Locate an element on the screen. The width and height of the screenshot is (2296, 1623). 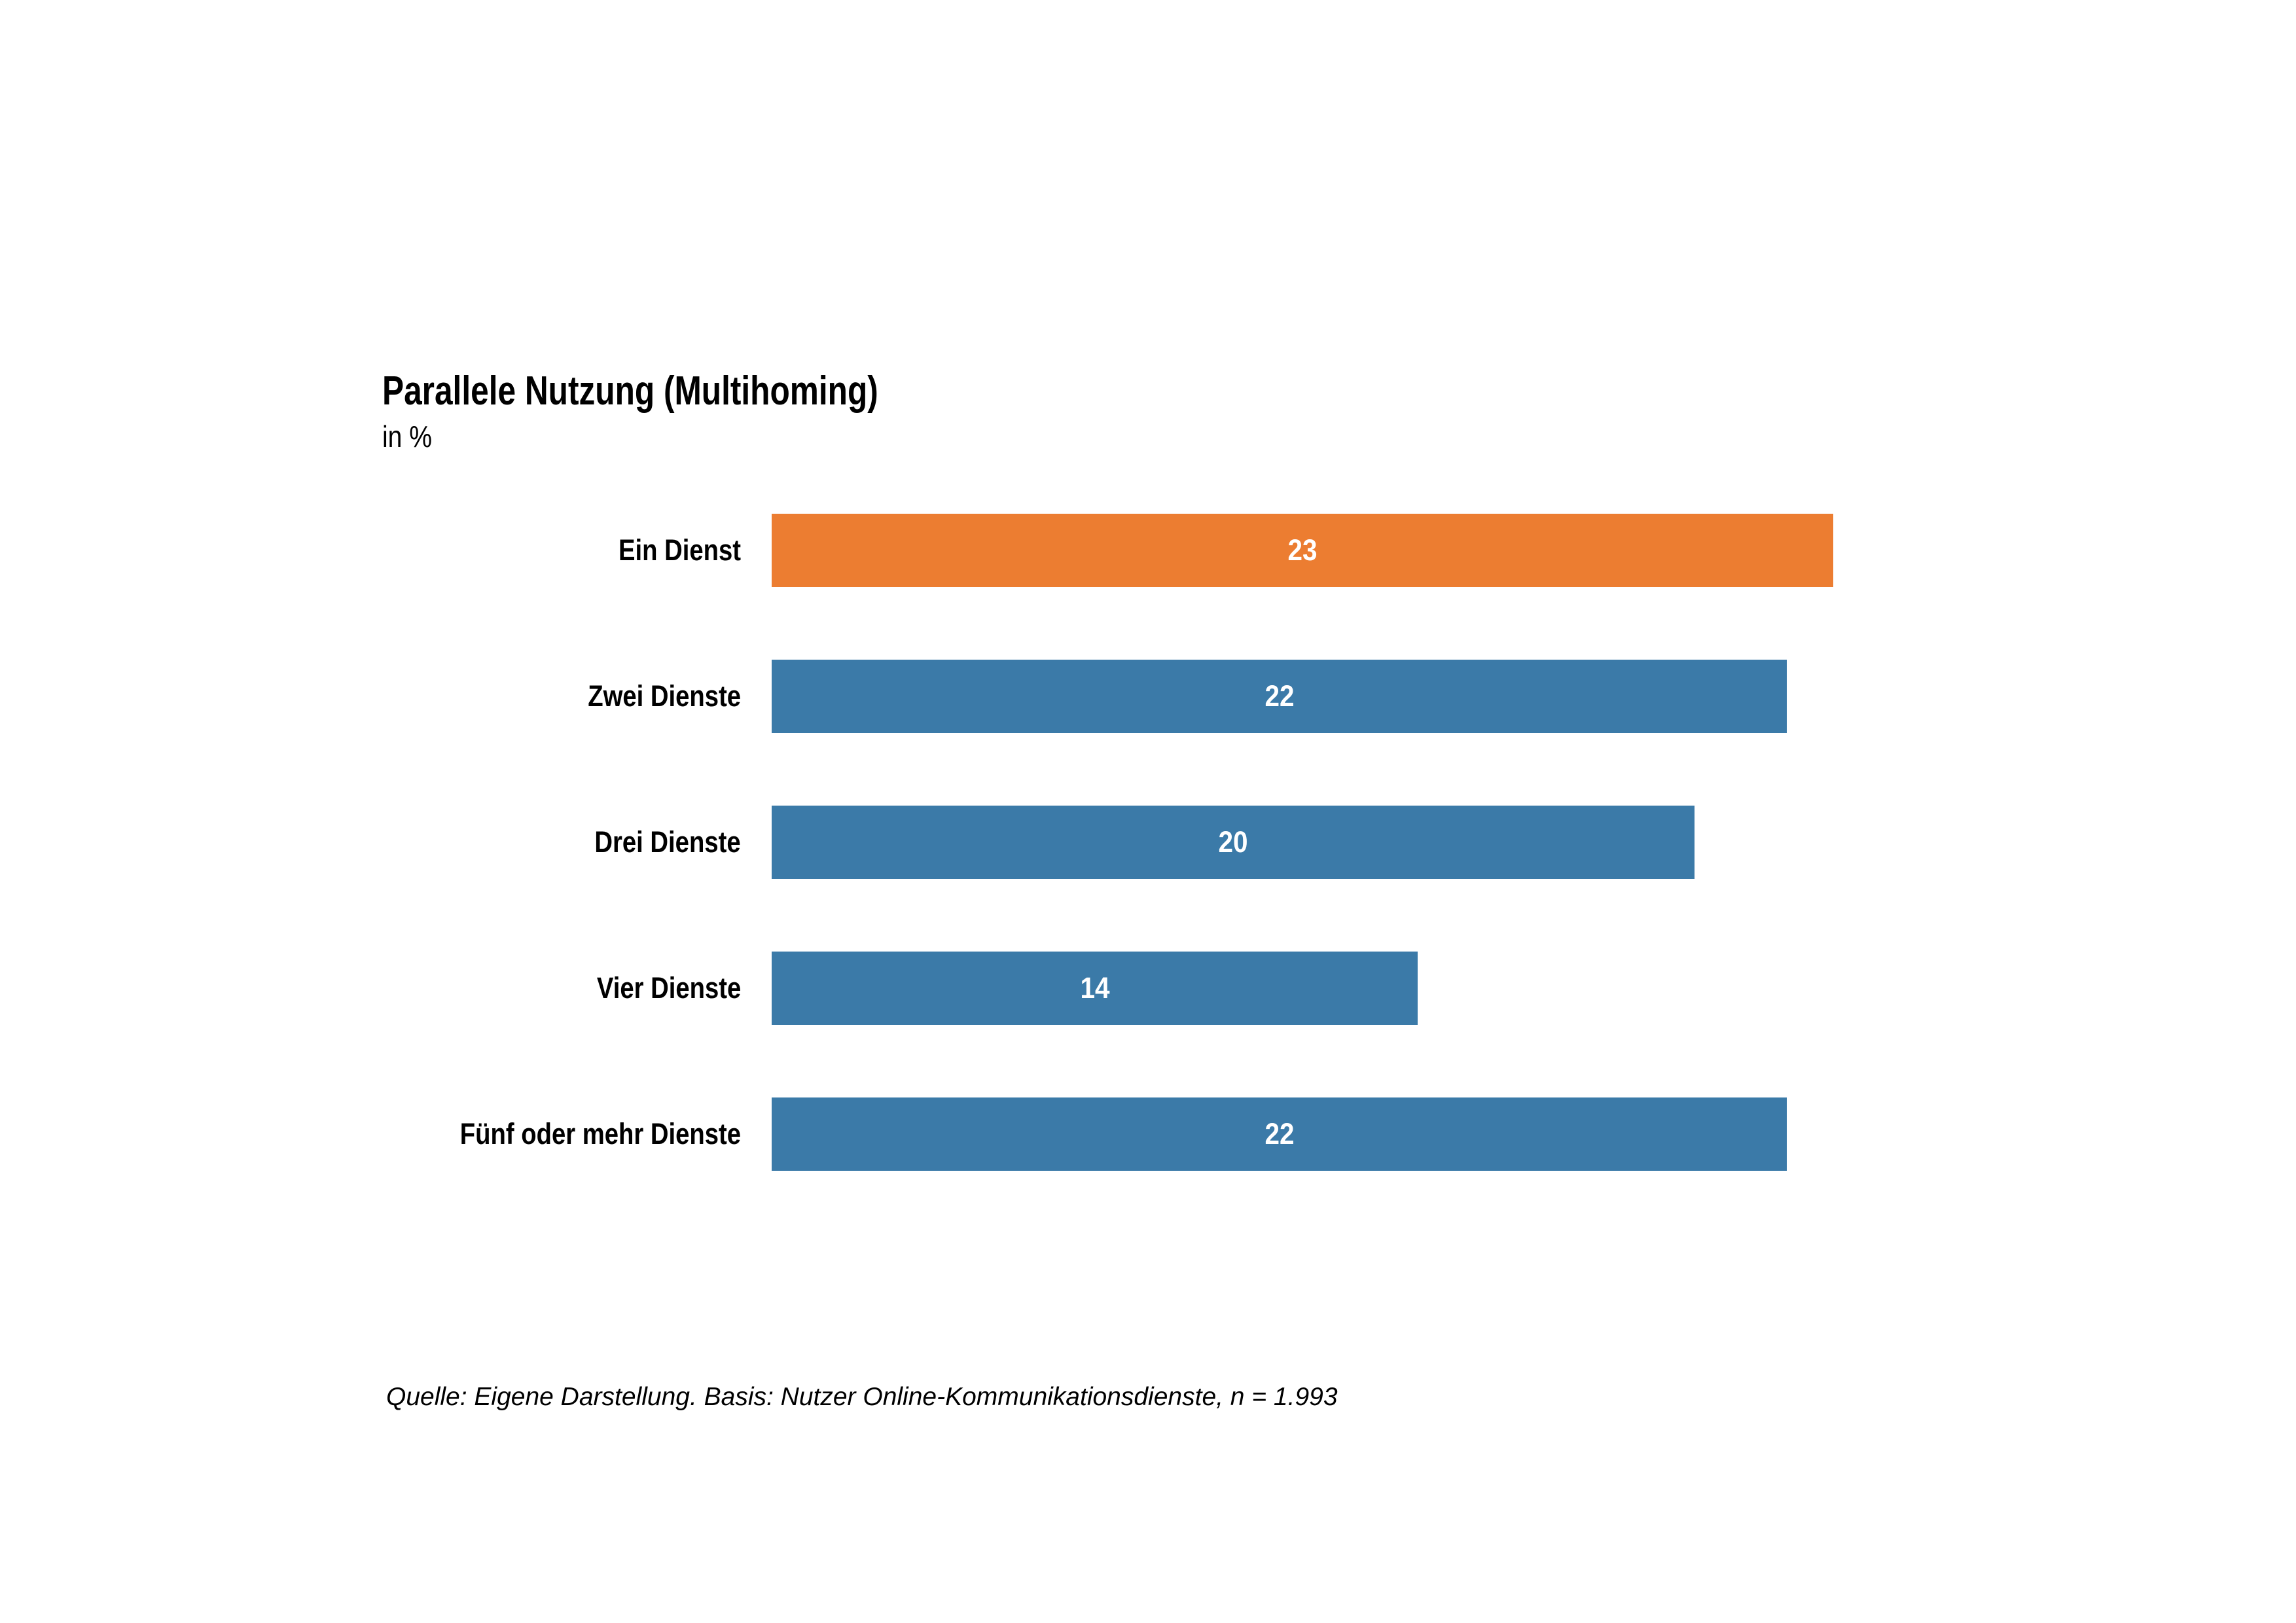
chart-row: Ein Dienst 23 is located at coordinates (1148, 550).